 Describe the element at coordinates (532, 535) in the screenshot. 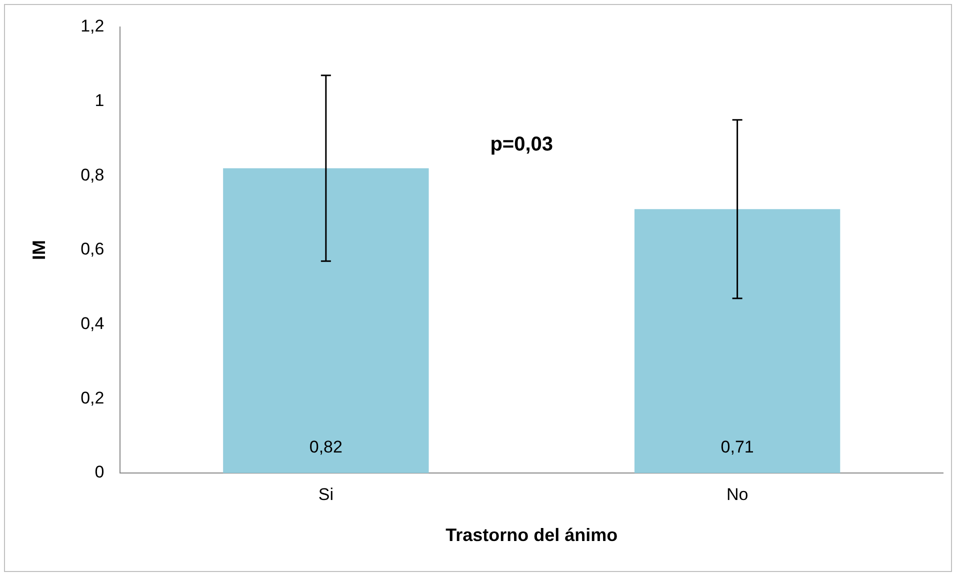

I see `x-axis-title: Trastorno del ánimo` at that location.